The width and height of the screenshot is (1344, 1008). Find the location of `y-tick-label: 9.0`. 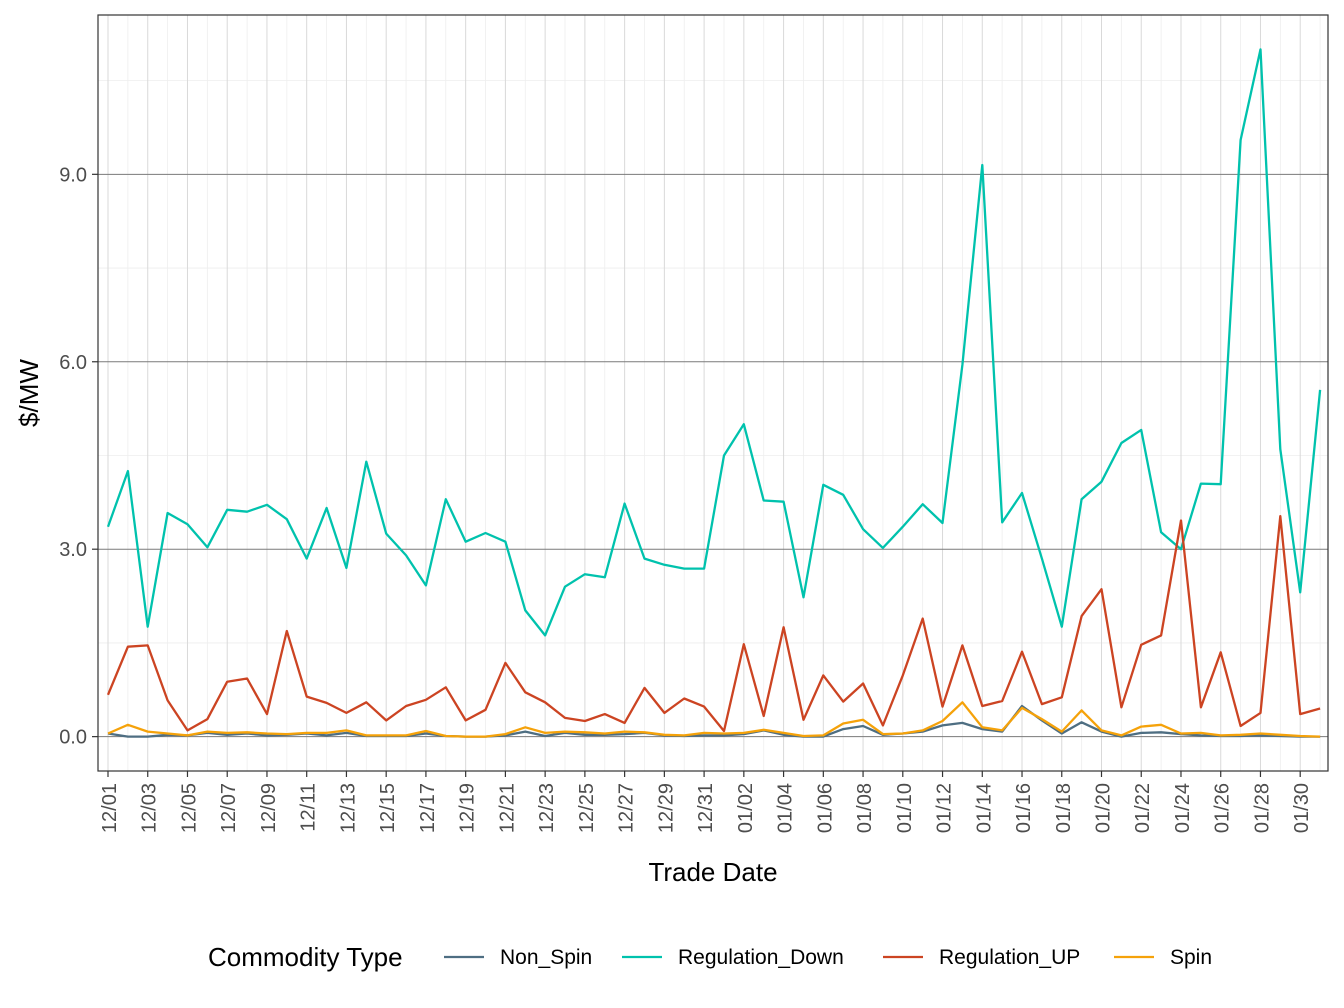

y-tick-label: 9.0 is located at coordinates (73, 175).